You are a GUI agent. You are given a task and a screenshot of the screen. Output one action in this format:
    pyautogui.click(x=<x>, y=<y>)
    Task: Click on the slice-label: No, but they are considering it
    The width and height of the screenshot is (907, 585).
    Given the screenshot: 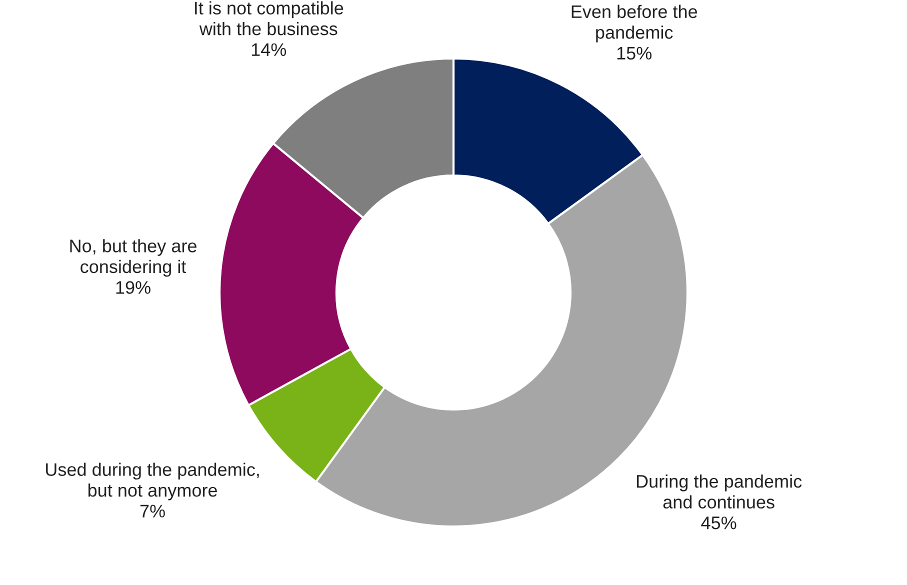 What is the action you would take?
    pyautogui.click(x=133, y=258)
    